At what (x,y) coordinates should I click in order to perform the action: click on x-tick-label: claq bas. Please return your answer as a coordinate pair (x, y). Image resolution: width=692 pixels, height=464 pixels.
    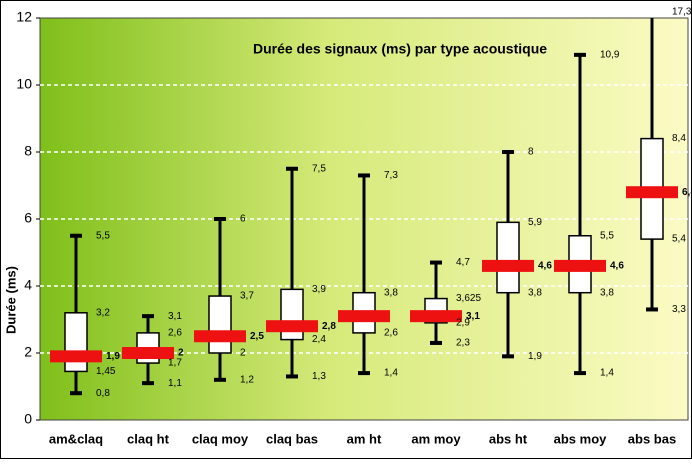
    Looking at the image, I should click on (292, 438).